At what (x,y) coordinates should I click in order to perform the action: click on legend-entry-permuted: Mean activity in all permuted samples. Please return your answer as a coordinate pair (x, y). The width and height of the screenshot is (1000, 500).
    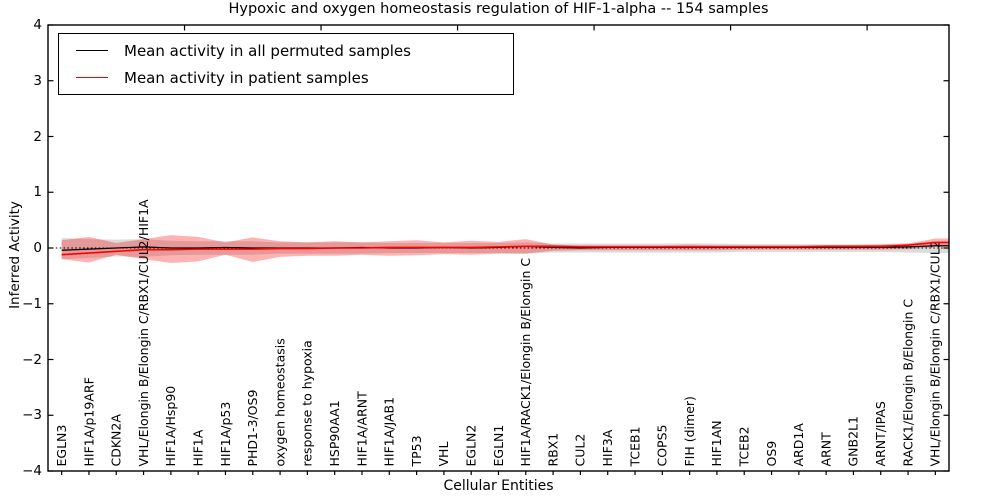
    Looking at the image, I should click on (294, 51).